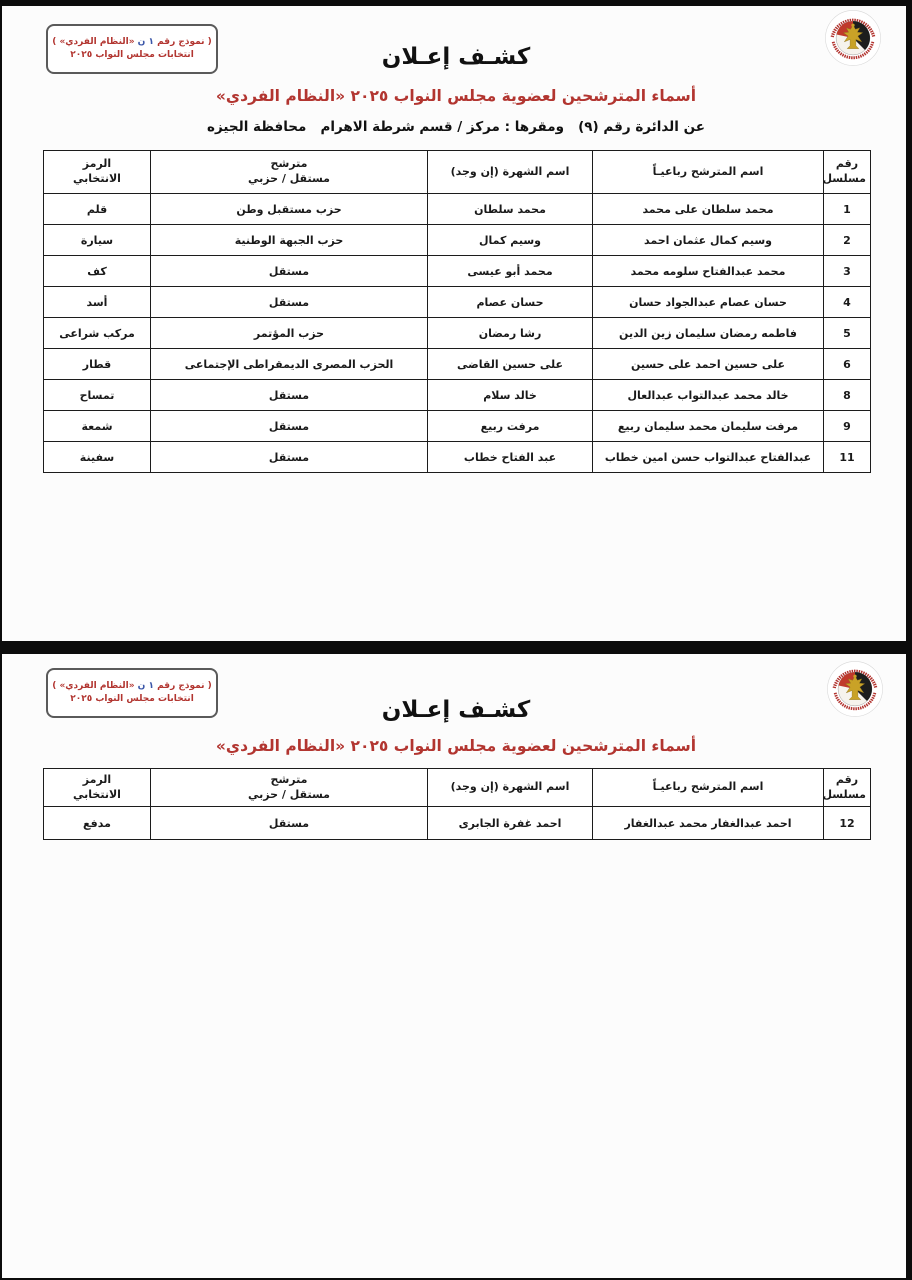  I want to click on page-divider-bar, so click(456, 647).